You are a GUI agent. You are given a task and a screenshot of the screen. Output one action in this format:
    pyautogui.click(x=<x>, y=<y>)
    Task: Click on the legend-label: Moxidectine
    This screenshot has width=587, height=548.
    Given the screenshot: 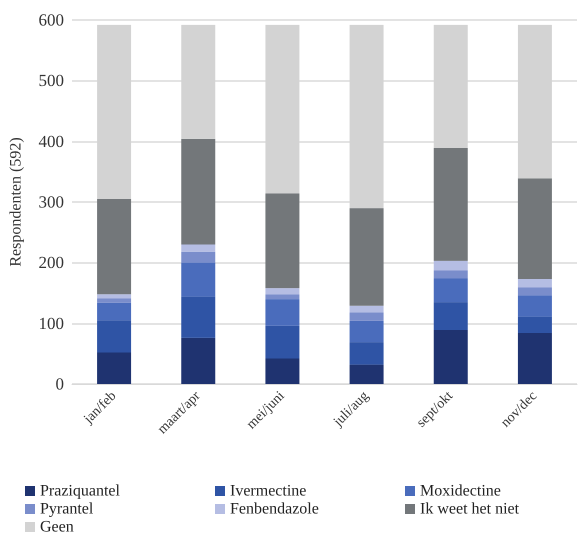 What is the action you would take?
    pyautogui.click(x=460, y=491)
    